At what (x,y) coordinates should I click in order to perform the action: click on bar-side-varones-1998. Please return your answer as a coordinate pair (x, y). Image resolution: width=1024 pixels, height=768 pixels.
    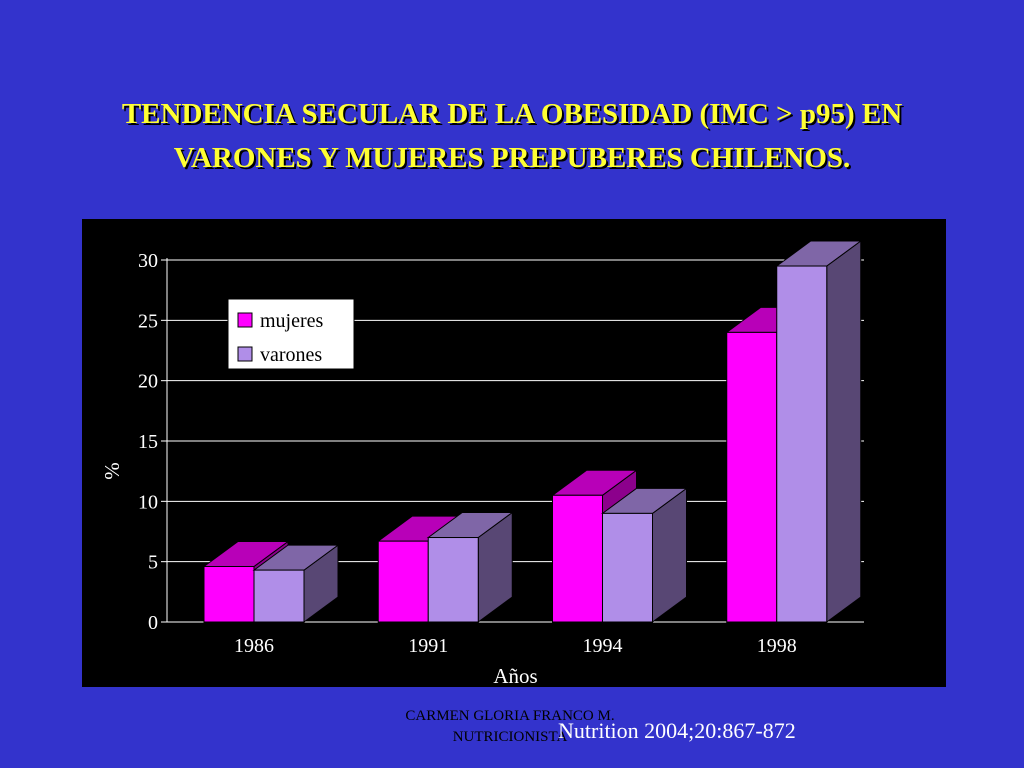
    Looking at the image, I should click on (844, 431).